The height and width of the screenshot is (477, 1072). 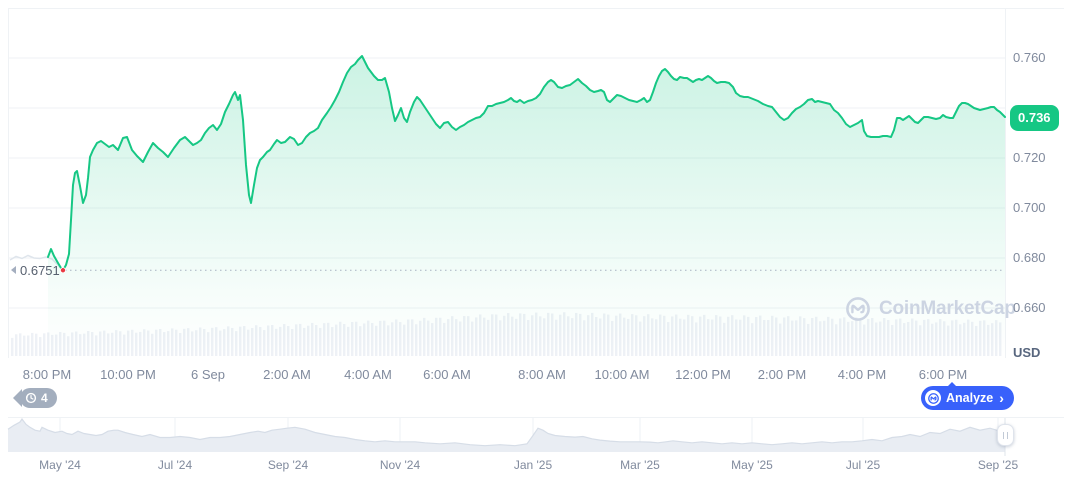 I want to click on nav-axis-label: Jul '24, so click(x=175, y=465).